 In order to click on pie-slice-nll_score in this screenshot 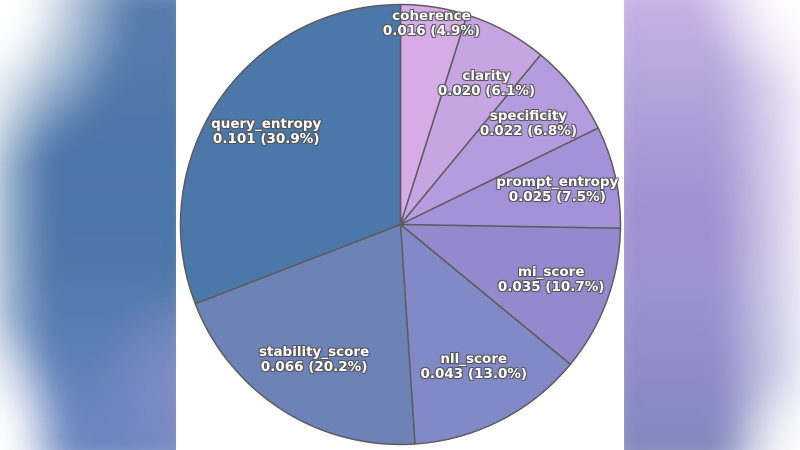, I will do `click(485, 334)`.